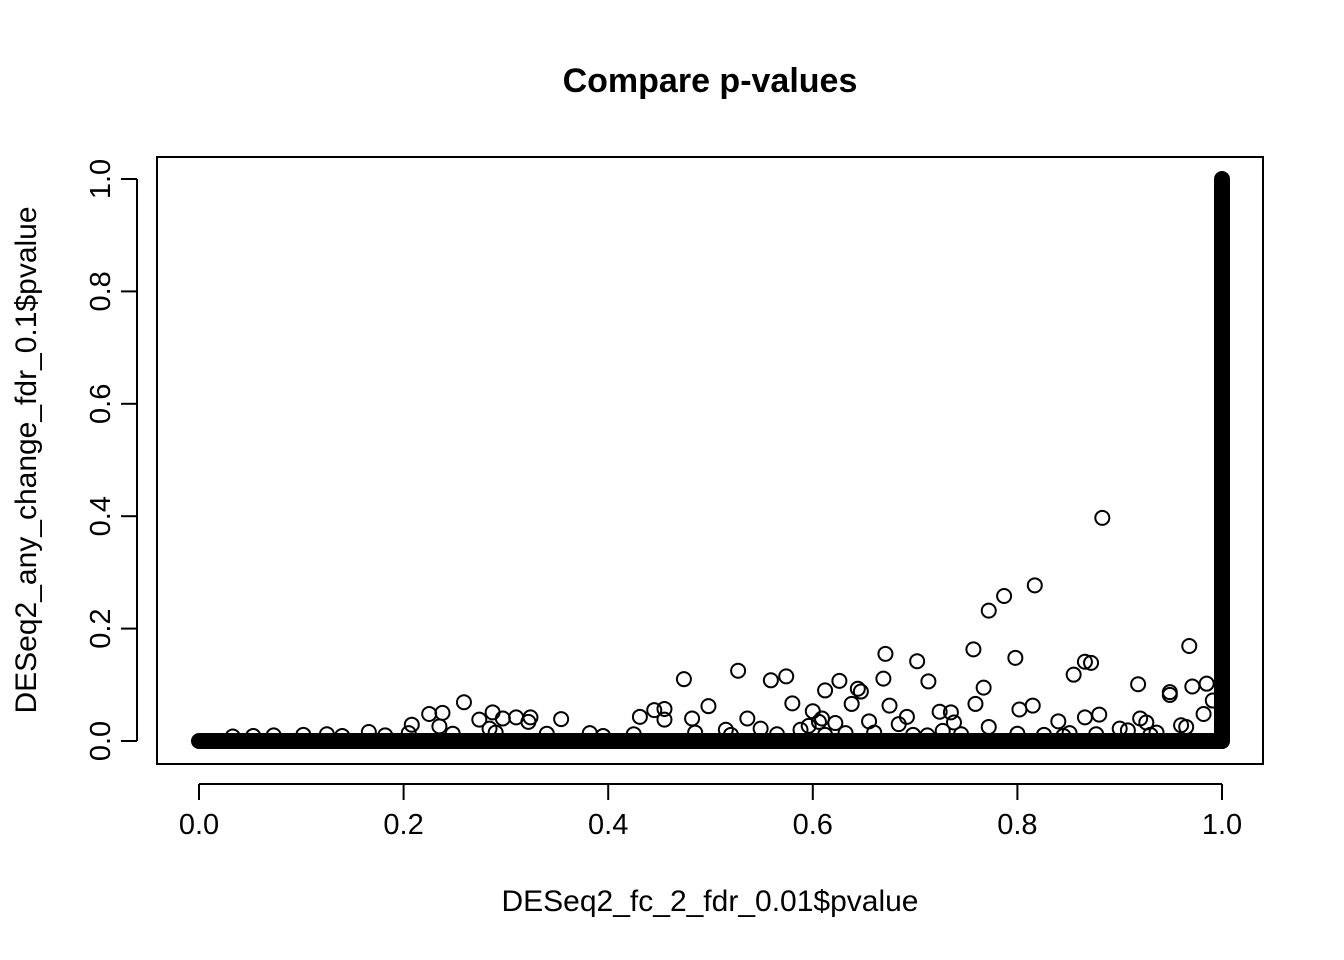 Image resolution: width=1344 pixels, height=960 pixels. What do you see at coordinates (1222, 460) in the screenshot?
I see `dense-band-x1` at bounding box center [1222, 460].